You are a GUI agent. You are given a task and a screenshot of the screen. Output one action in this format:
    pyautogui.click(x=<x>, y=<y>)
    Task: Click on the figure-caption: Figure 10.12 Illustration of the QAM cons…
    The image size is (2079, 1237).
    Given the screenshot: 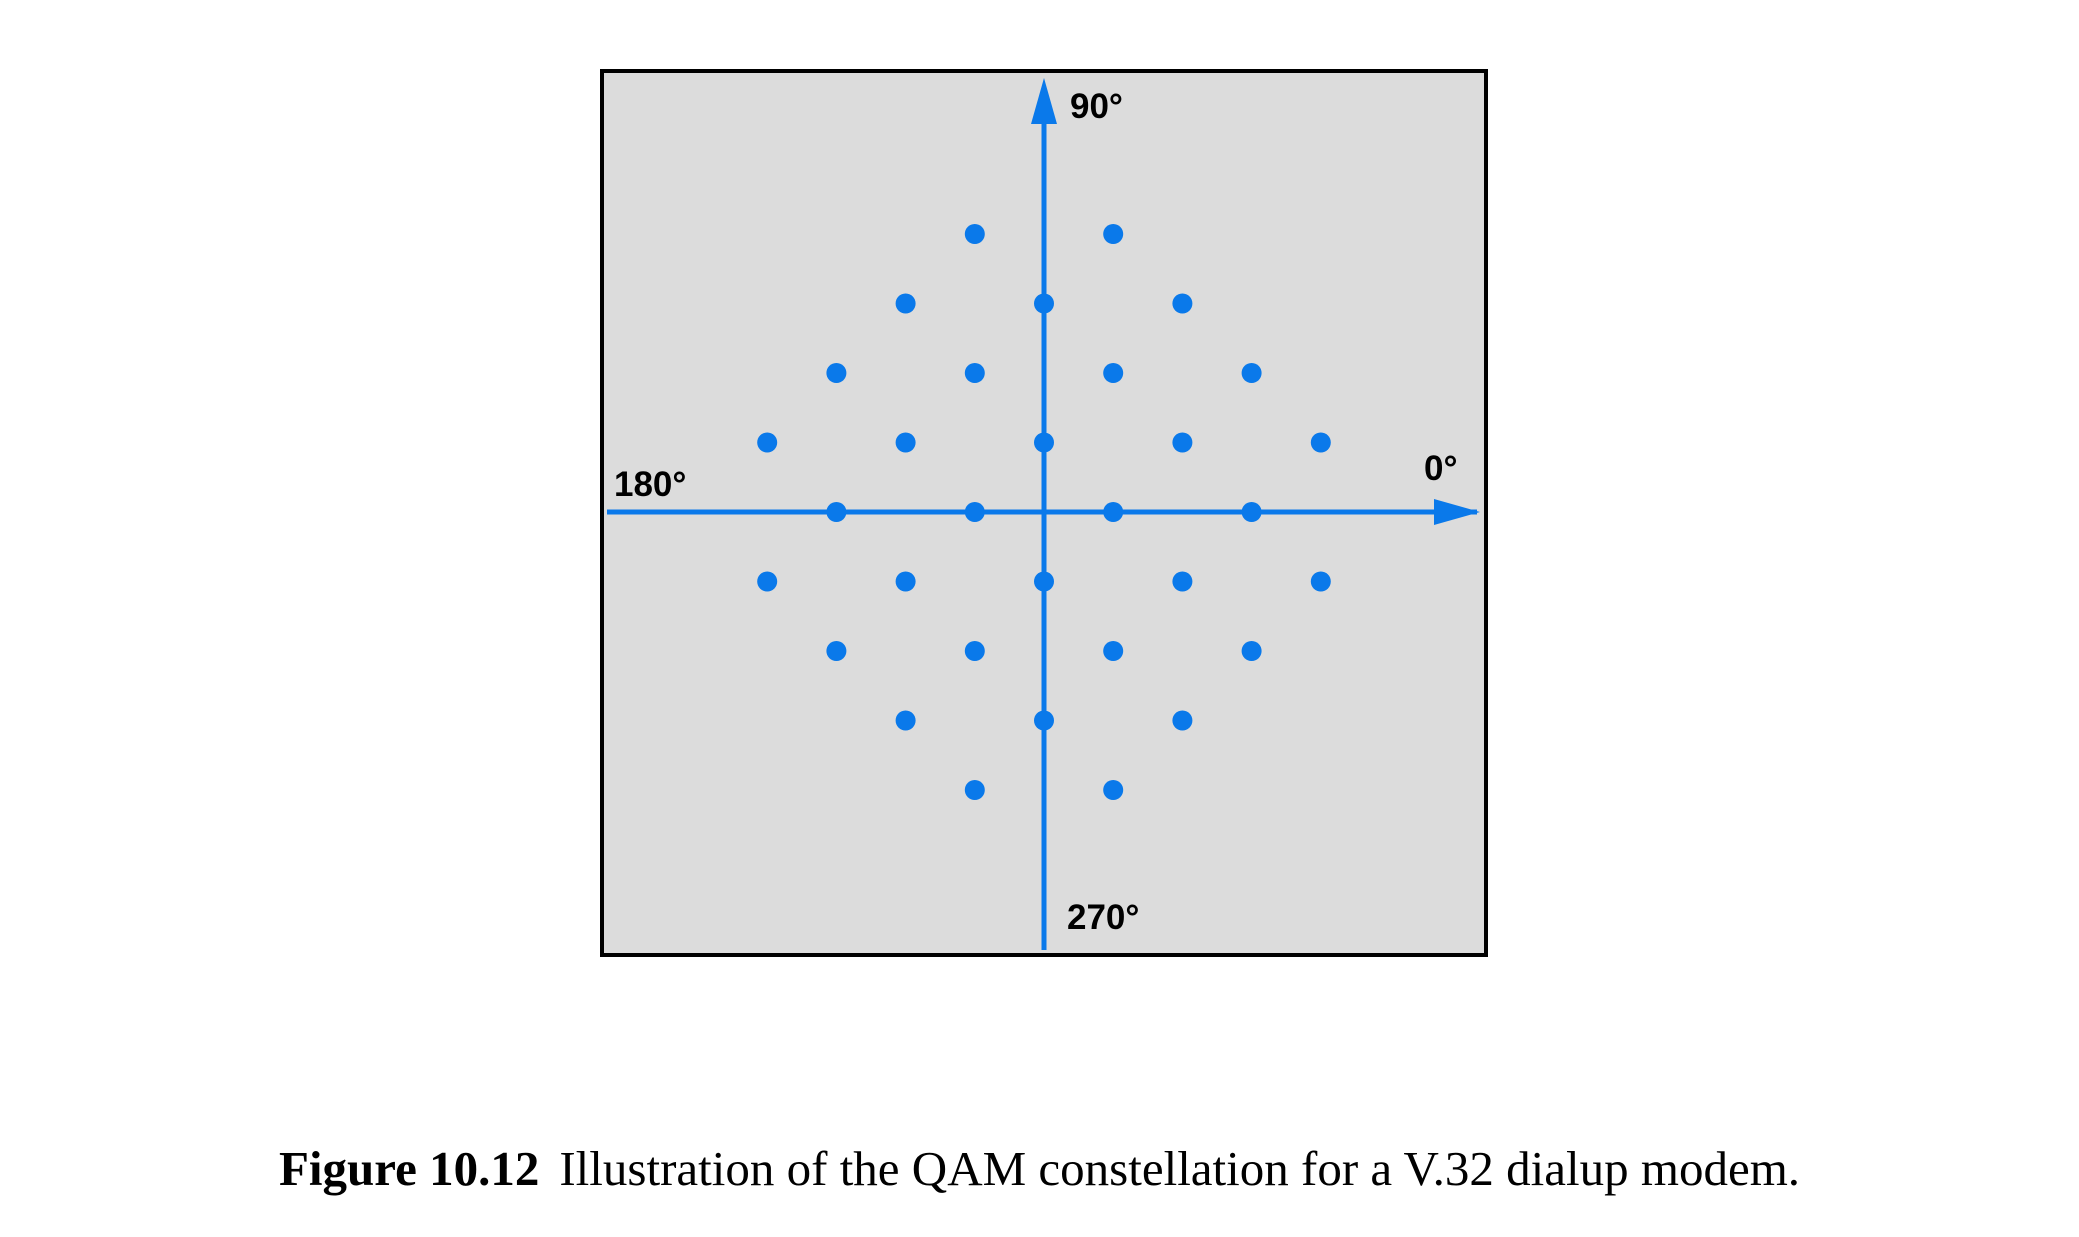 What is the action you would take?
    pyautogui.click(x=1039, y=1168)
    